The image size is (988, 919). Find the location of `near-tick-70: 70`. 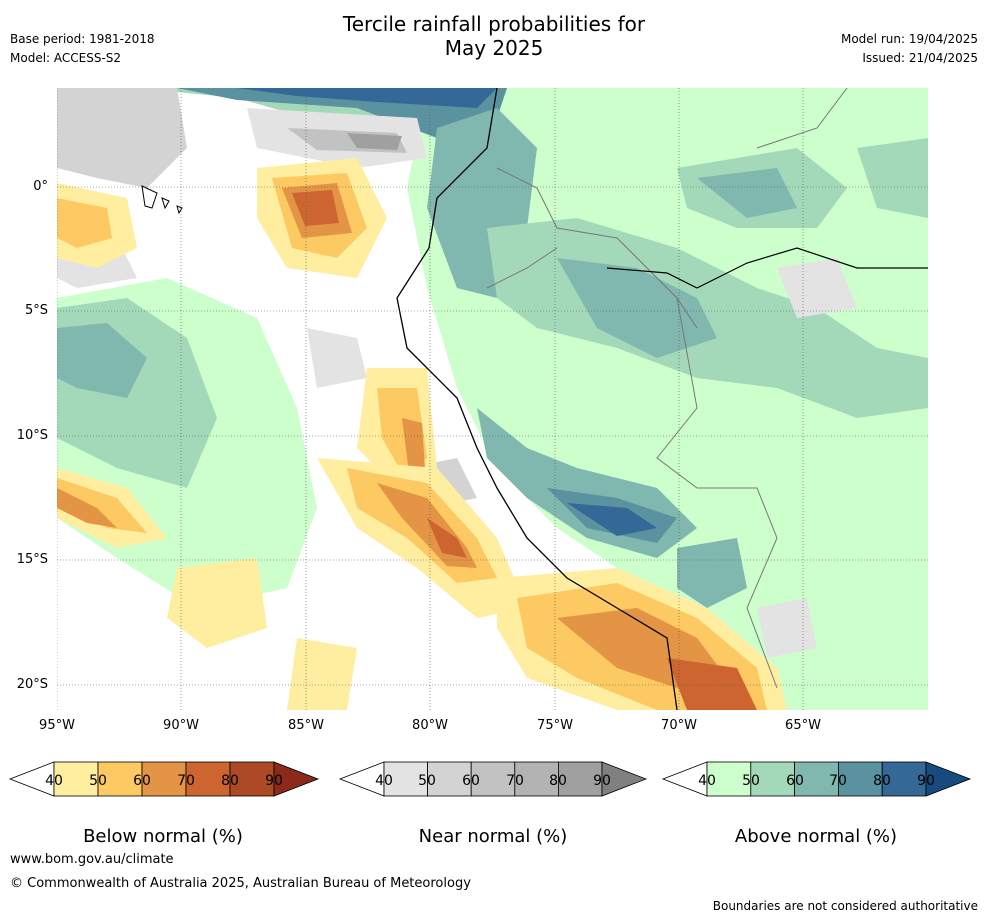

near-tick-70: 70 is located at coordinates (515, 781).